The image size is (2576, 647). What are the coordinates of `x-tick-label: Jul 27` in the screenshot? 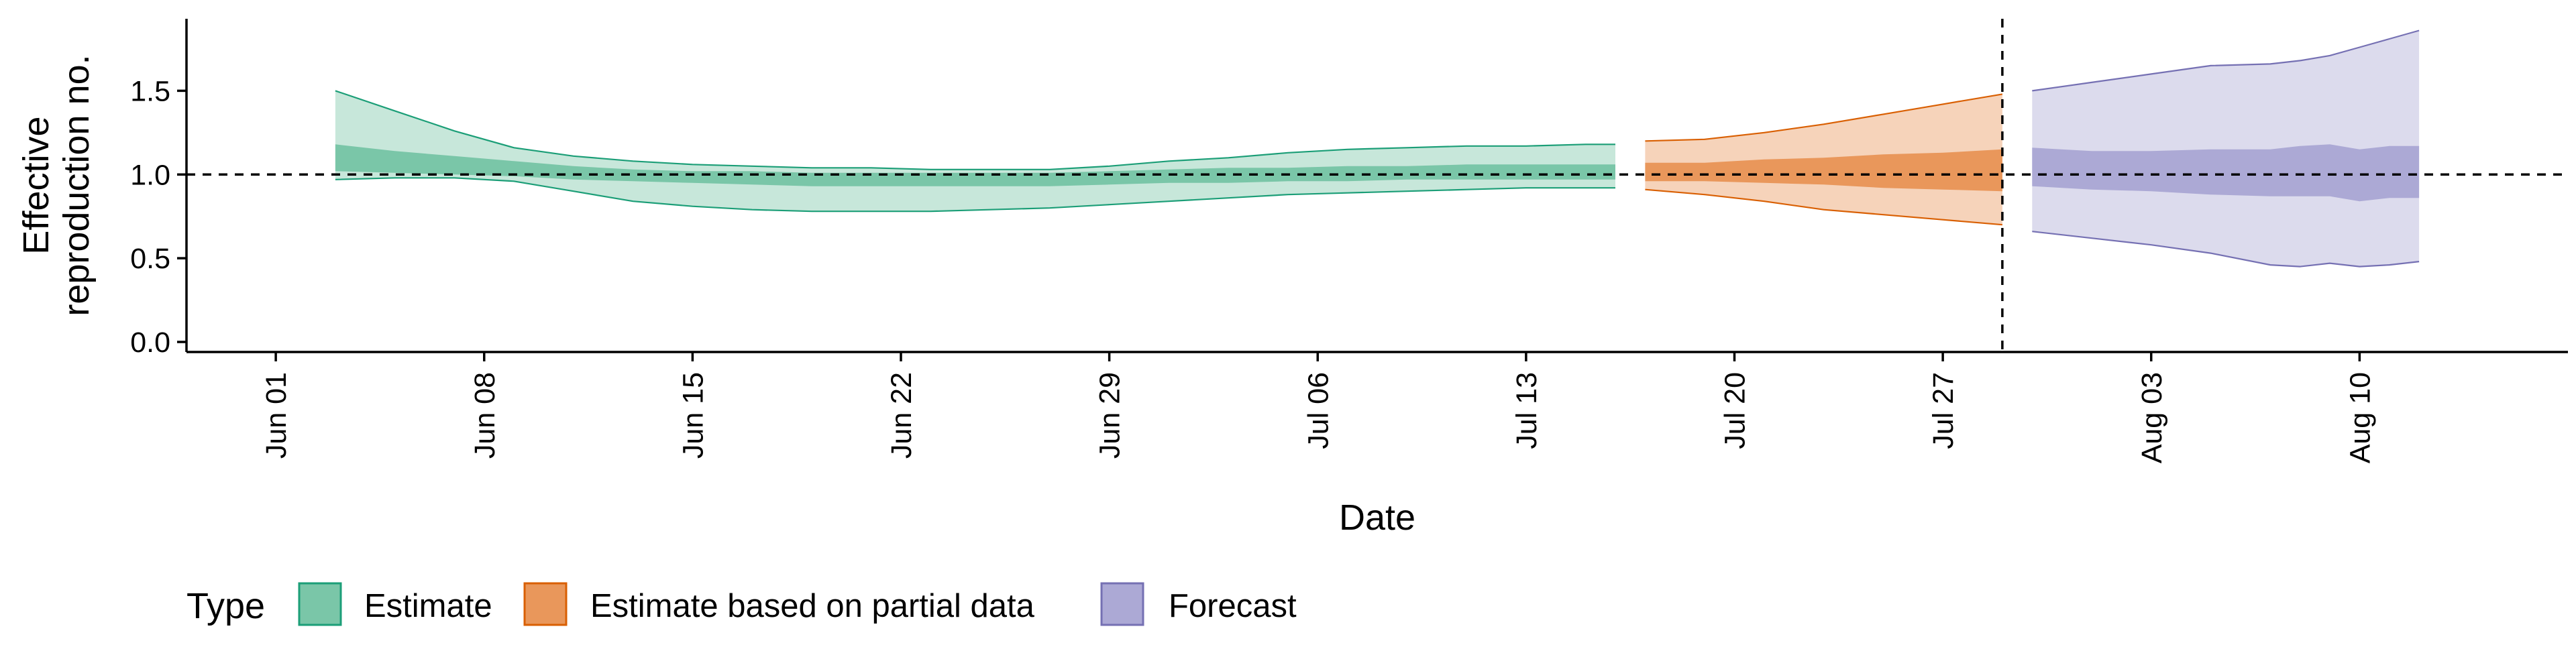 It's located at (1943, 411).